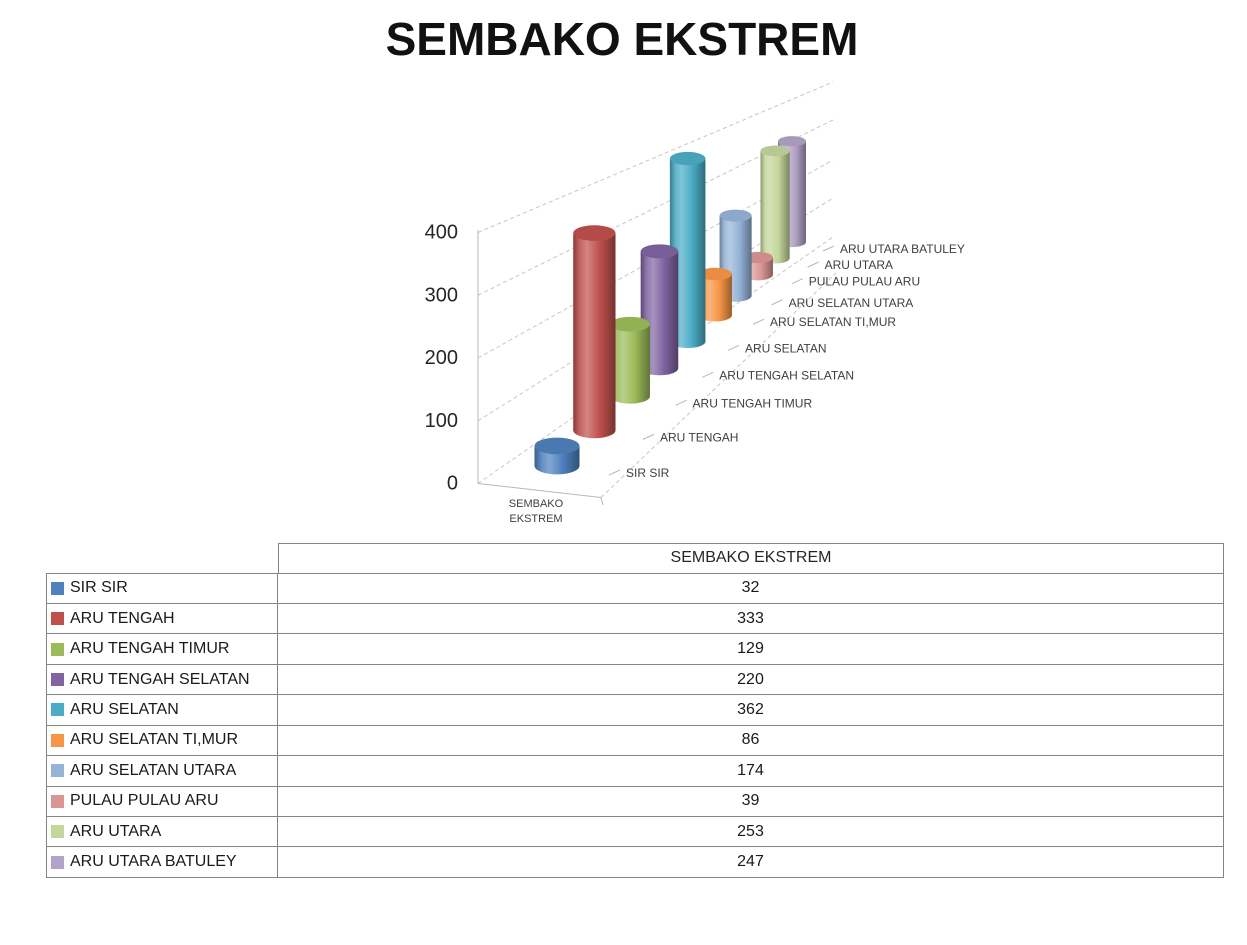 This screenshot has width=1247, height=945. Describe the element at coordinates (441, 295) in the screenshot. I see `value-axis-tick-label: 300` at that location.